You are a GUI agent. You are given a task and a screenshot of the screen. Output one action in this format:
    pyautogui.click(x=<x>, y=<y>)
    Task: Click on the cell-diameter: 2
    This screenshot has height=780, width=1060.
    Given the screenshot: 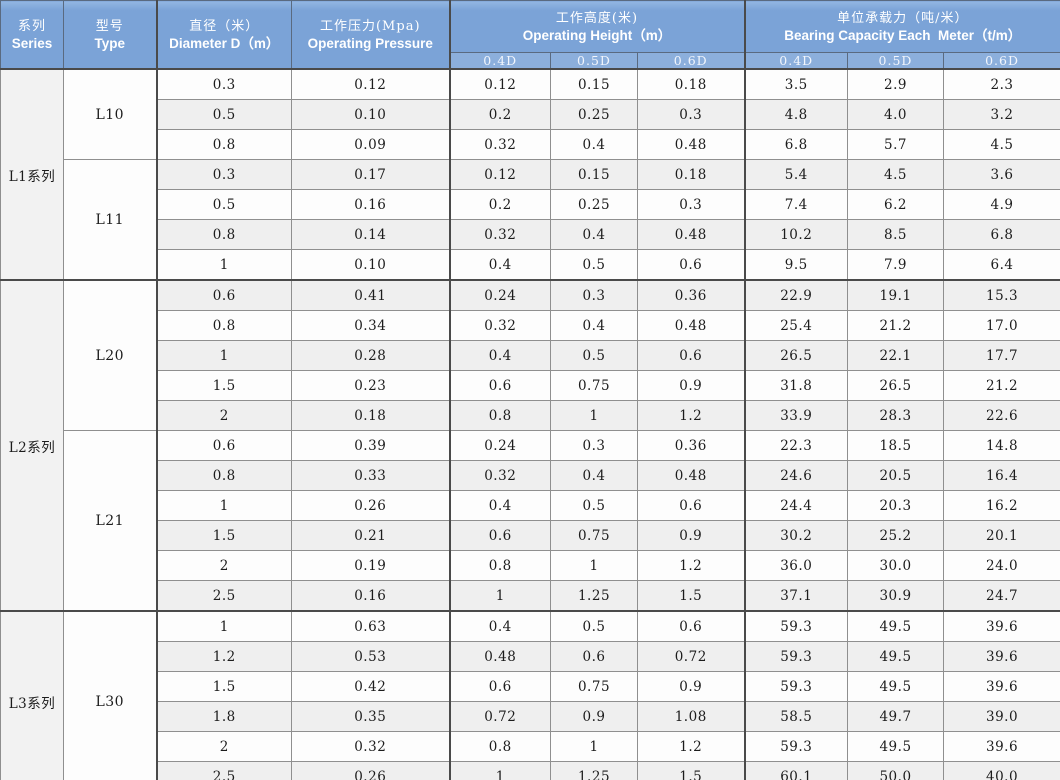 What is the action you would take?
    pyautogui.click(x=223, y=746)
    